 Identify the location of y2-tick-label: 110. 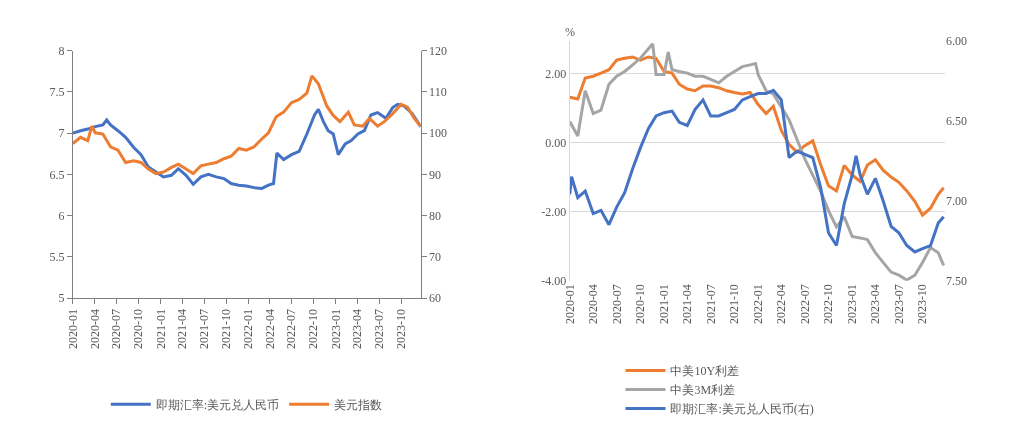
(438, 92).